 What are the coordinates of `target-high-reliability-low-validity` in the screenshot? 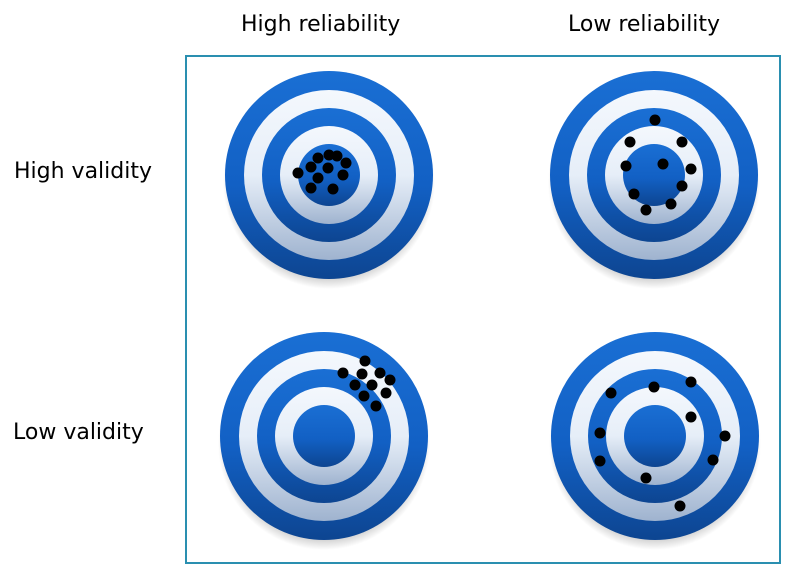 It's located at (324, 441).